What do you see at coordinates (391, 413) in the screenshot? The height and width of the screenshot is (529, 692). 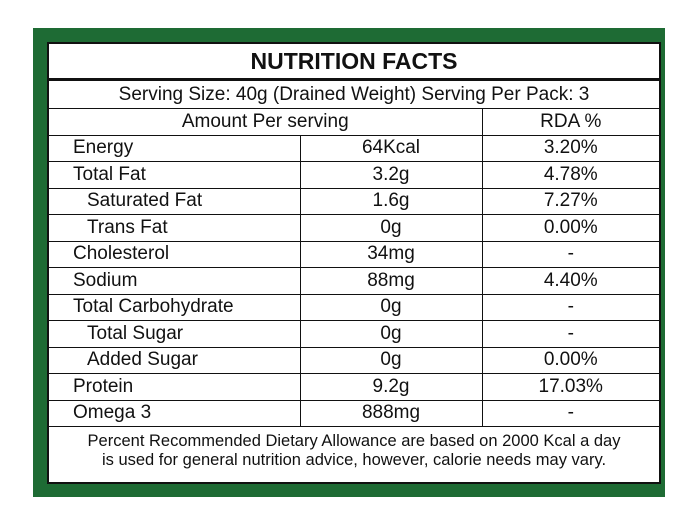 I see `amount: 888mg` at bounding box center [391, 413].